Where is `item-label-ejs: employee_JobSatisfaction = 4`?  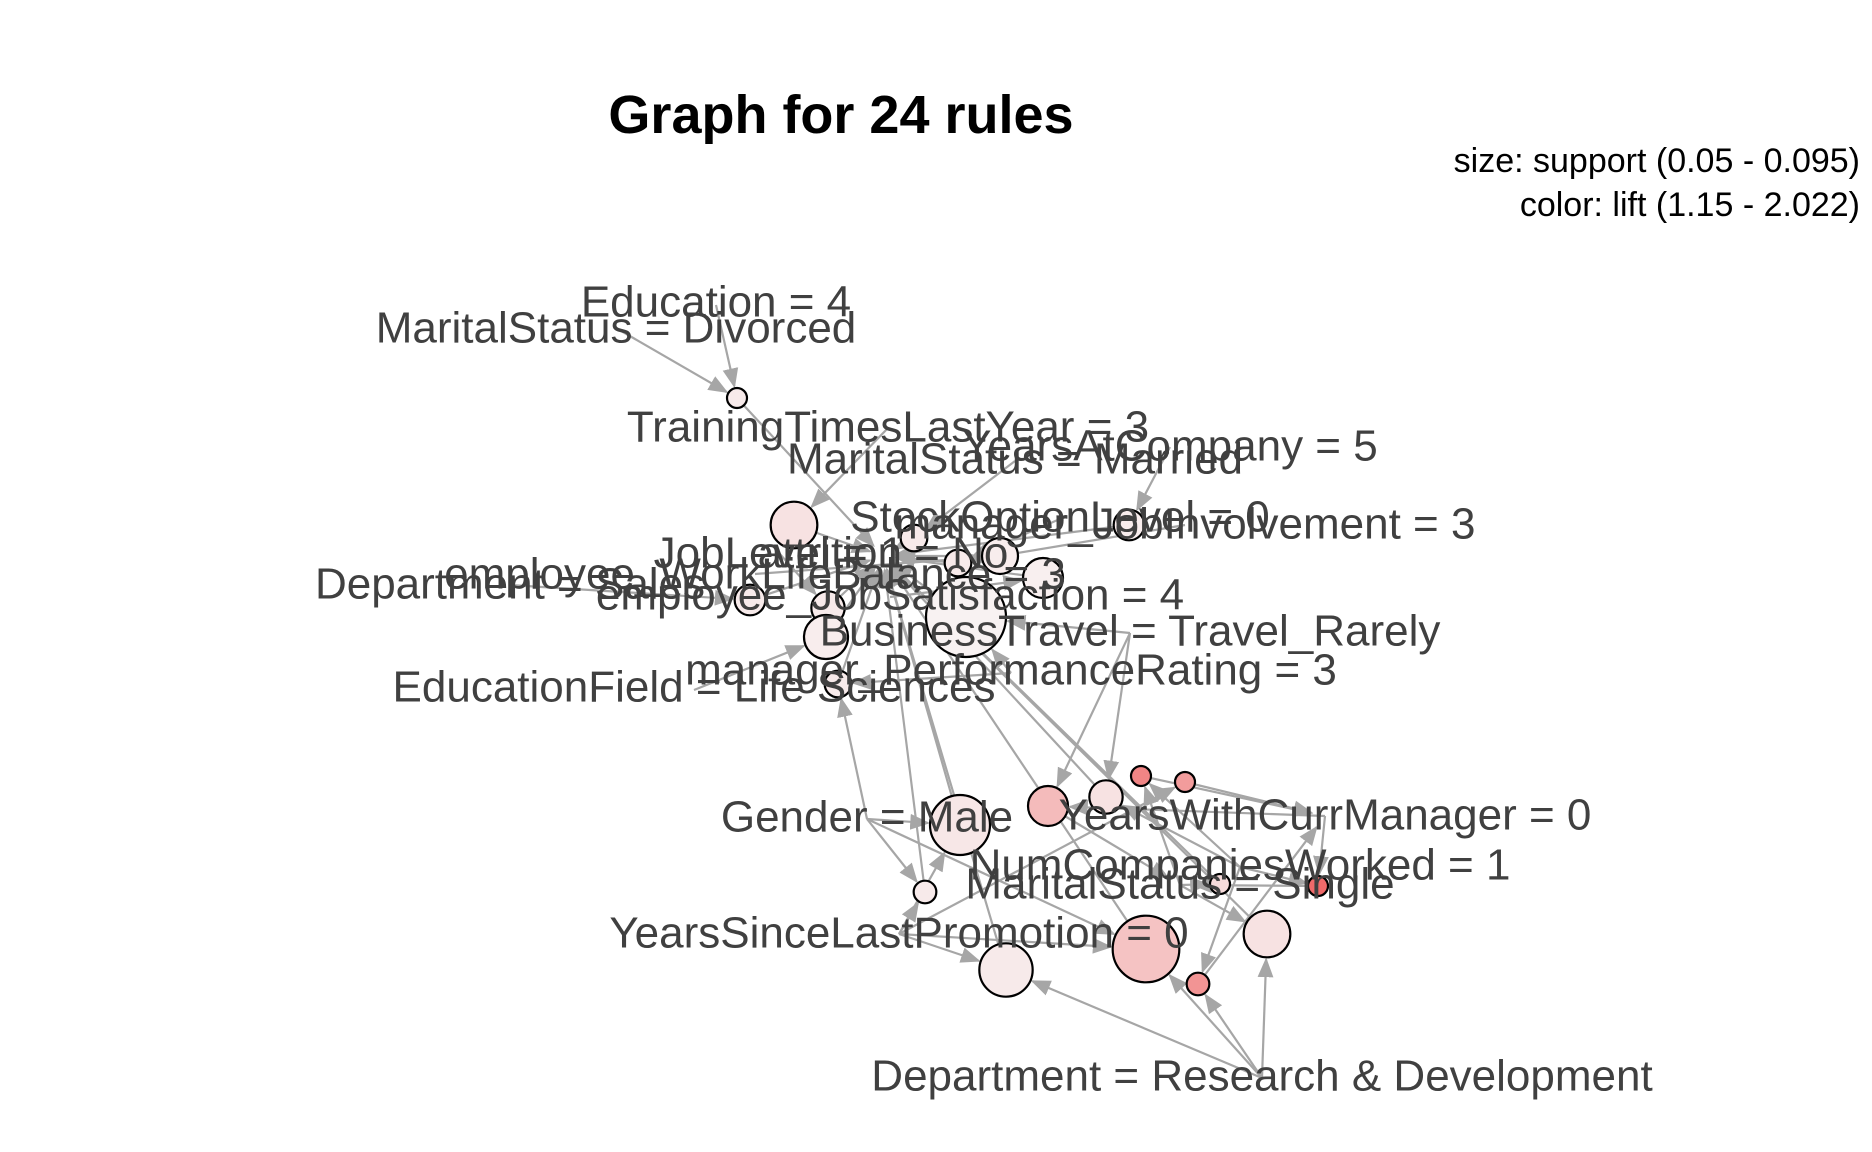 item-label-ejs: employee_JobSatisfaction = 4 is located at coordinates (890, 595).